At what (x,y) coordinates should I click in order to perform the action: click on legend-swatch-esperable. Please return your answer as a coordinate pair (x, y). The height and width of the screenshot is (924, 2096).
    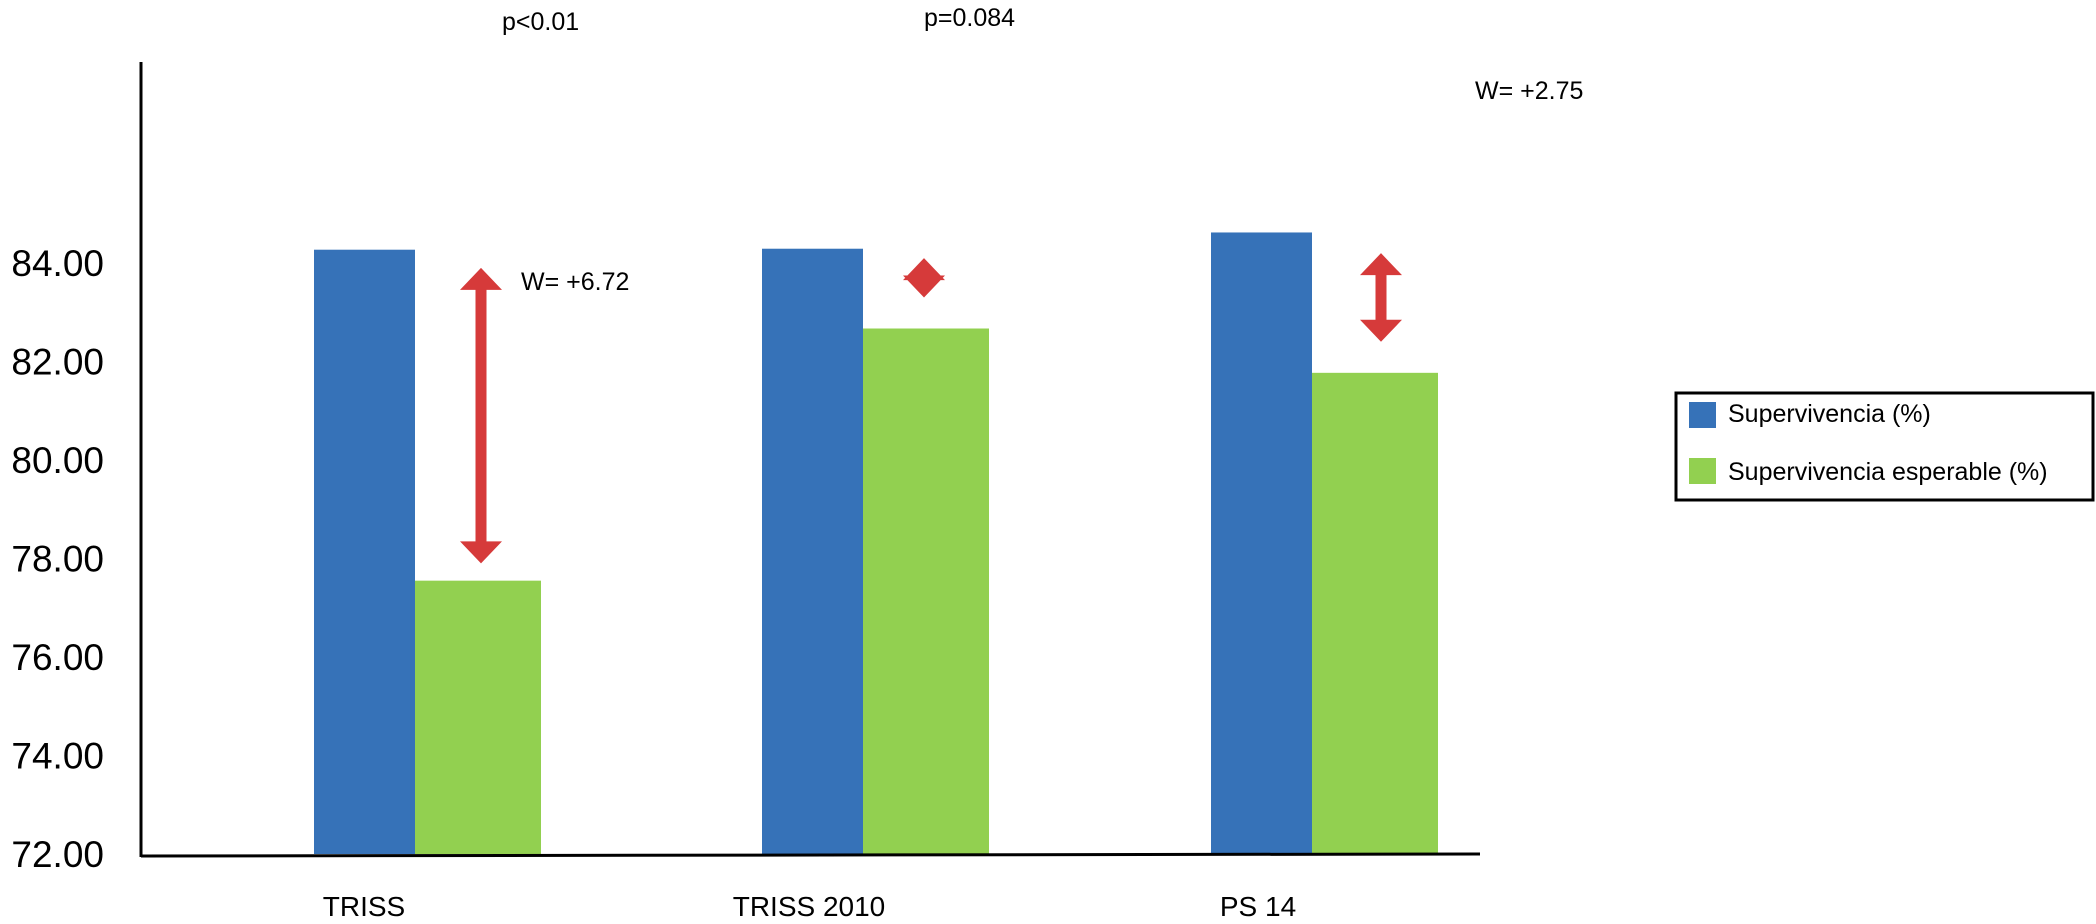
    Looking at the image, I should click on (1702, 471).